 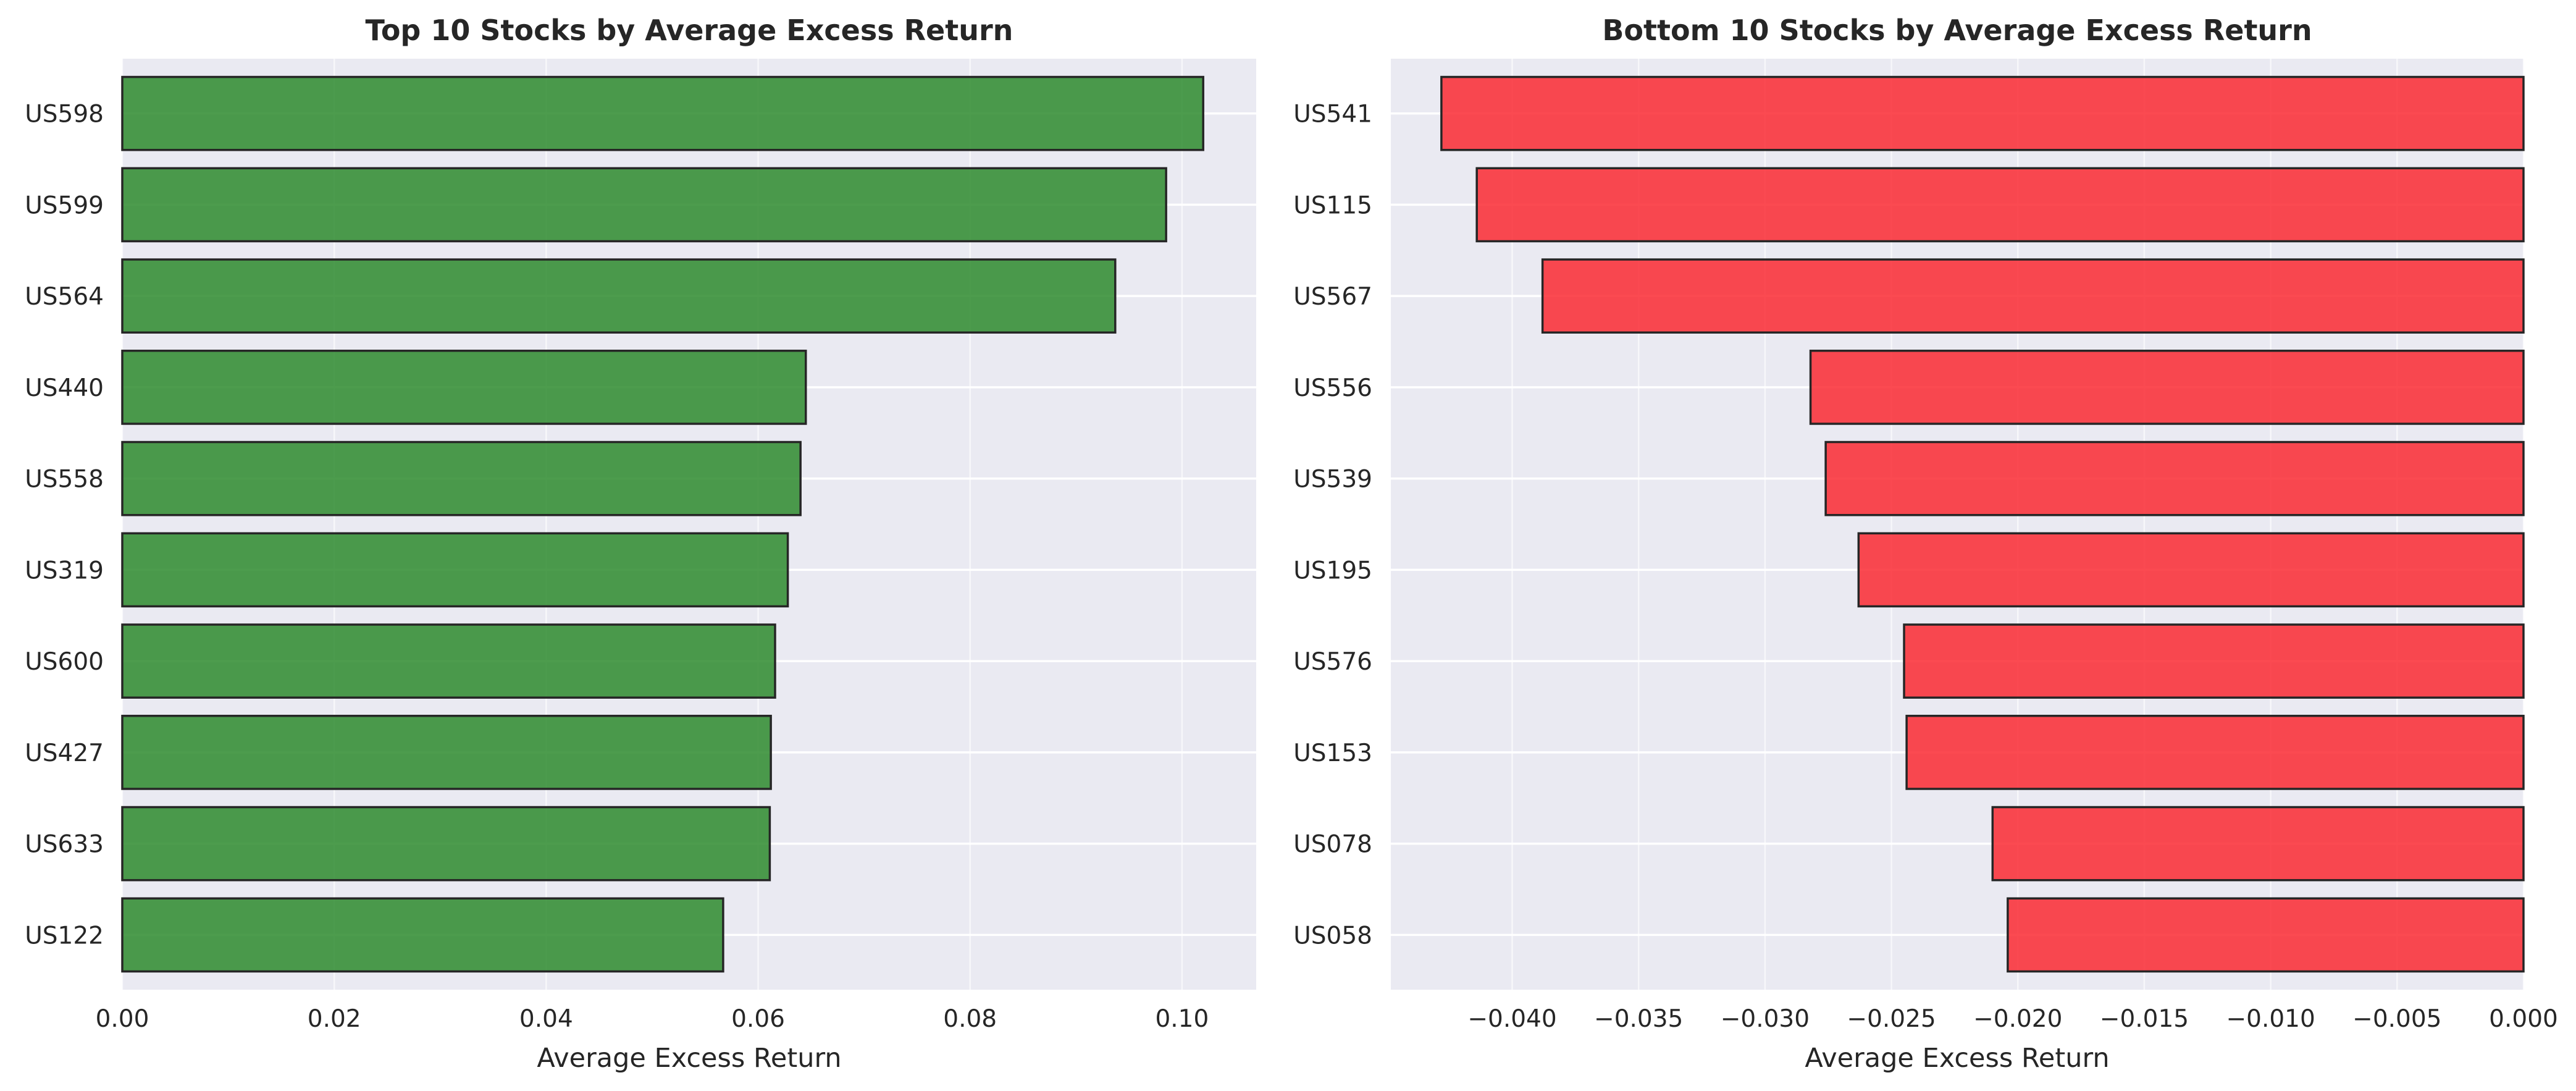 I want to click on chart-title: Top 10 Stocks by Average Excess Return, so click(x=689, y=30).